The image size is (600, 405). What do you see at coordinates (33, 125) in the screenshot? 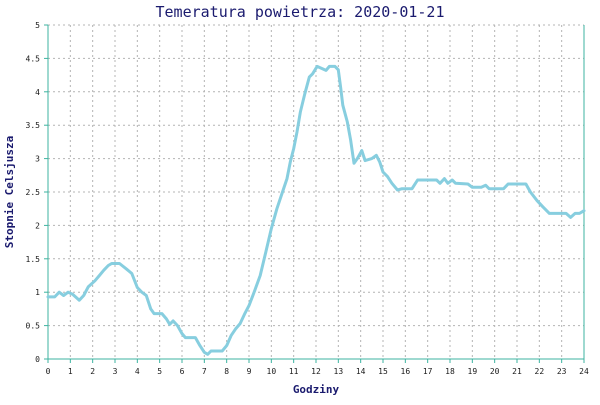
I see `y-tick-label: 3.5` at bounding box center [33, 125].